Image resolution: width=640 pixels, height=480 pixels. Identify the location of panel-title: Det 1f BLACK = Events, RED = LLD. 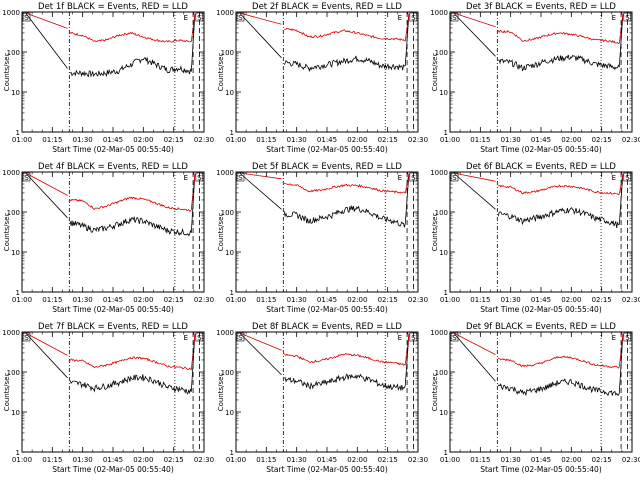
(113, 7).